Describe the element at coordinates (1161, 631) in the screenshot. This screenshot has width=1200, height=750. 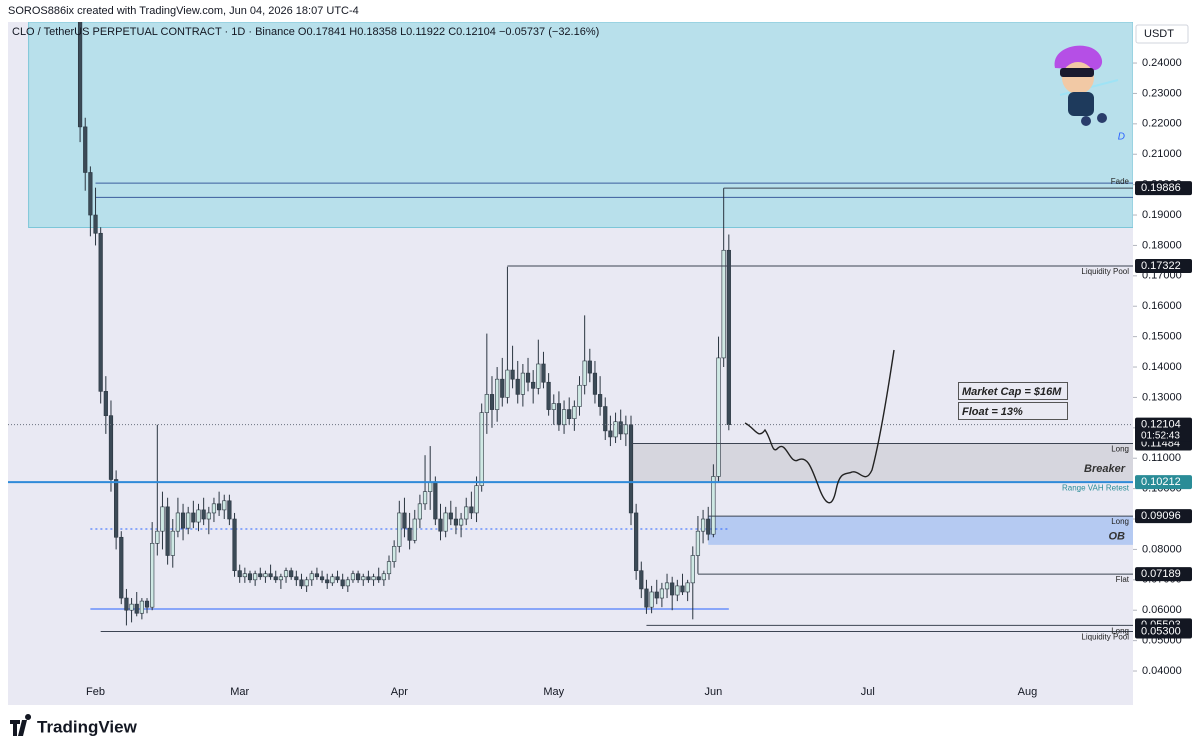
I see `price-label: 0.05300` at that location.